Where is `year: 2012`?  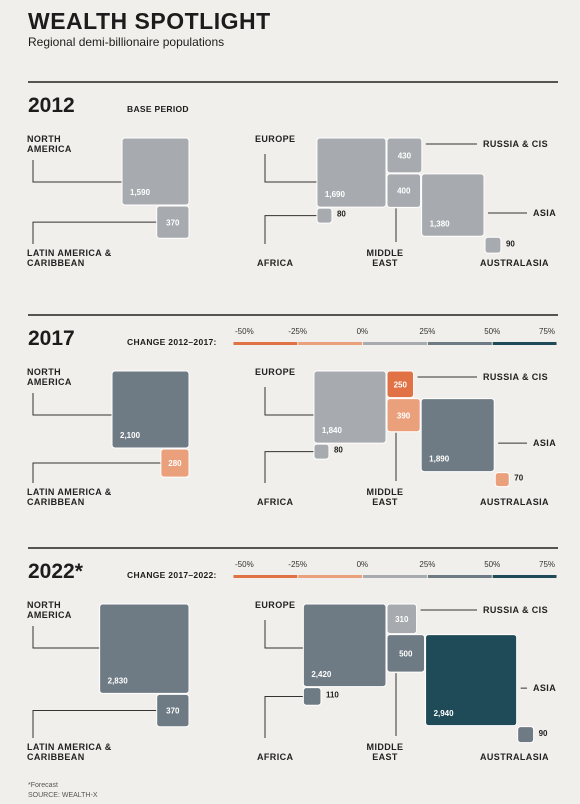
year: 2012 is located at coordinates (51, 105).